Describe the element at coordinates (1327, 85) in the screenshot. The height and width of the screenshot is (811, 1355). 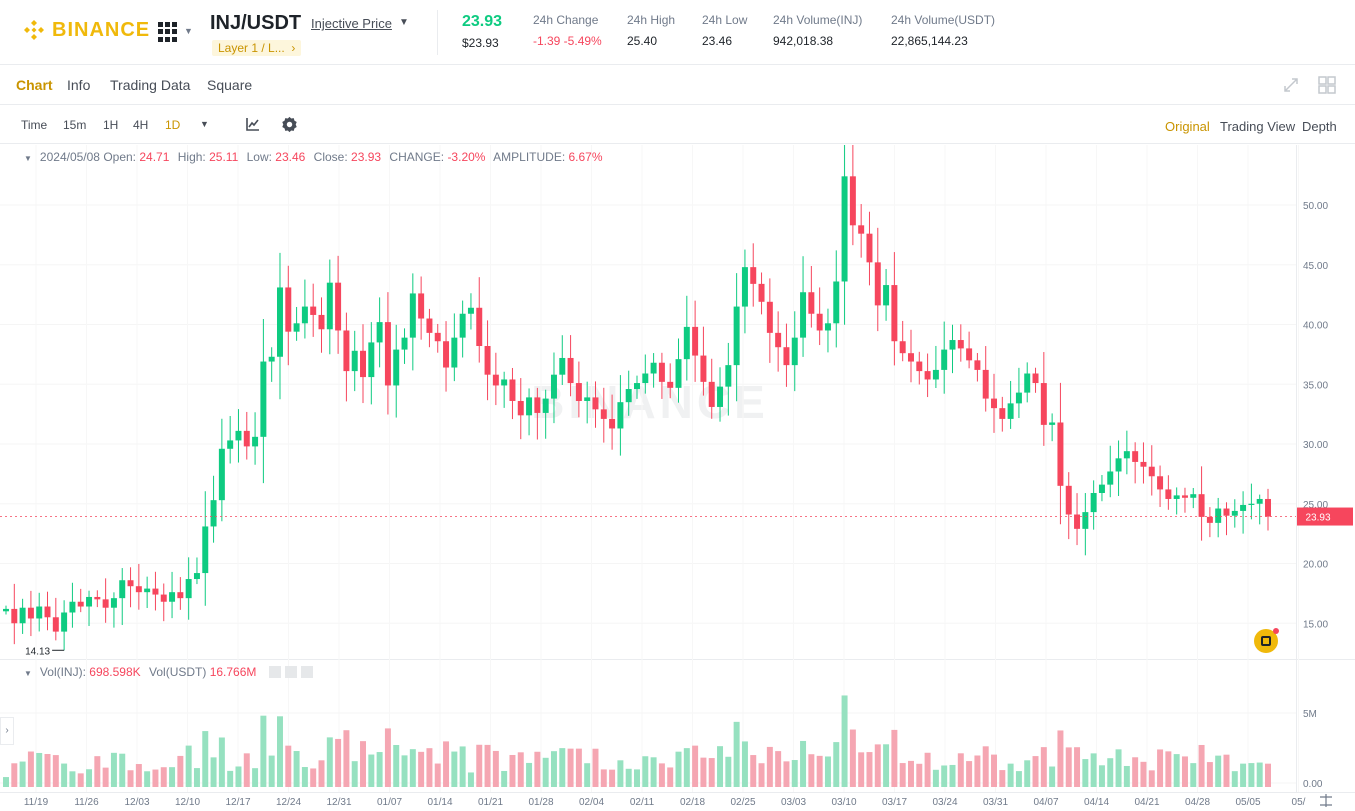
I see `layout-grid-icon` at that location.